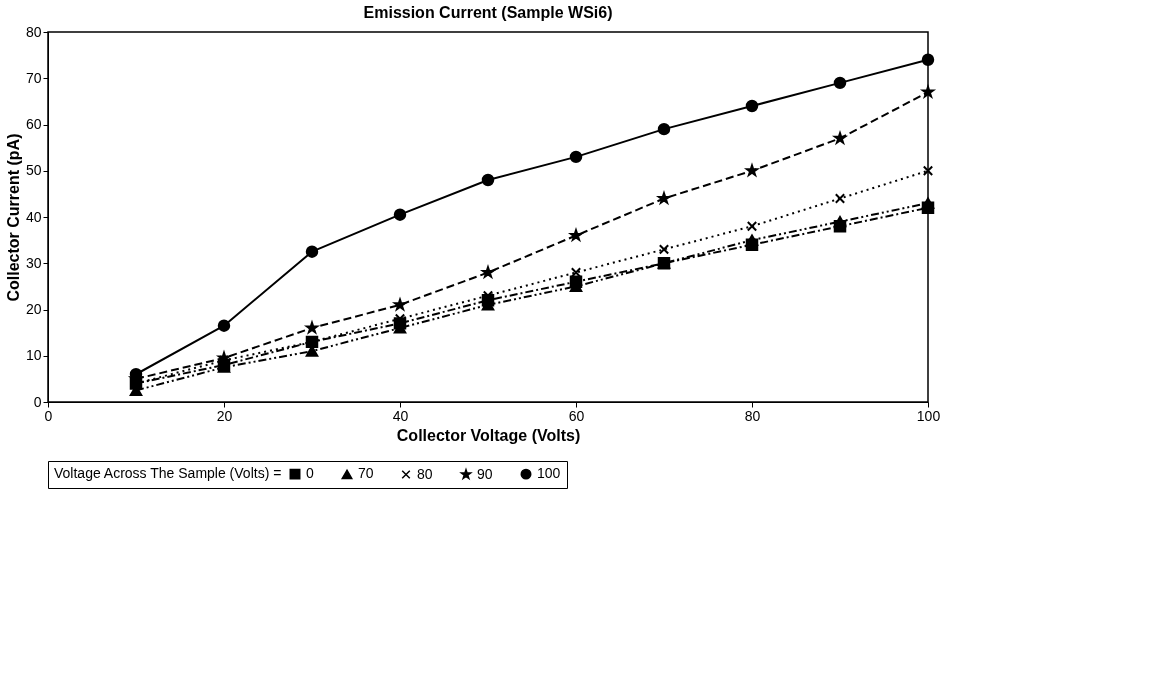 The image size is (1163, 687). What do you see at coordinates (224, 415) in the screenshot?
I see `x-tick-label: 20` at bounding box center [224, 415].